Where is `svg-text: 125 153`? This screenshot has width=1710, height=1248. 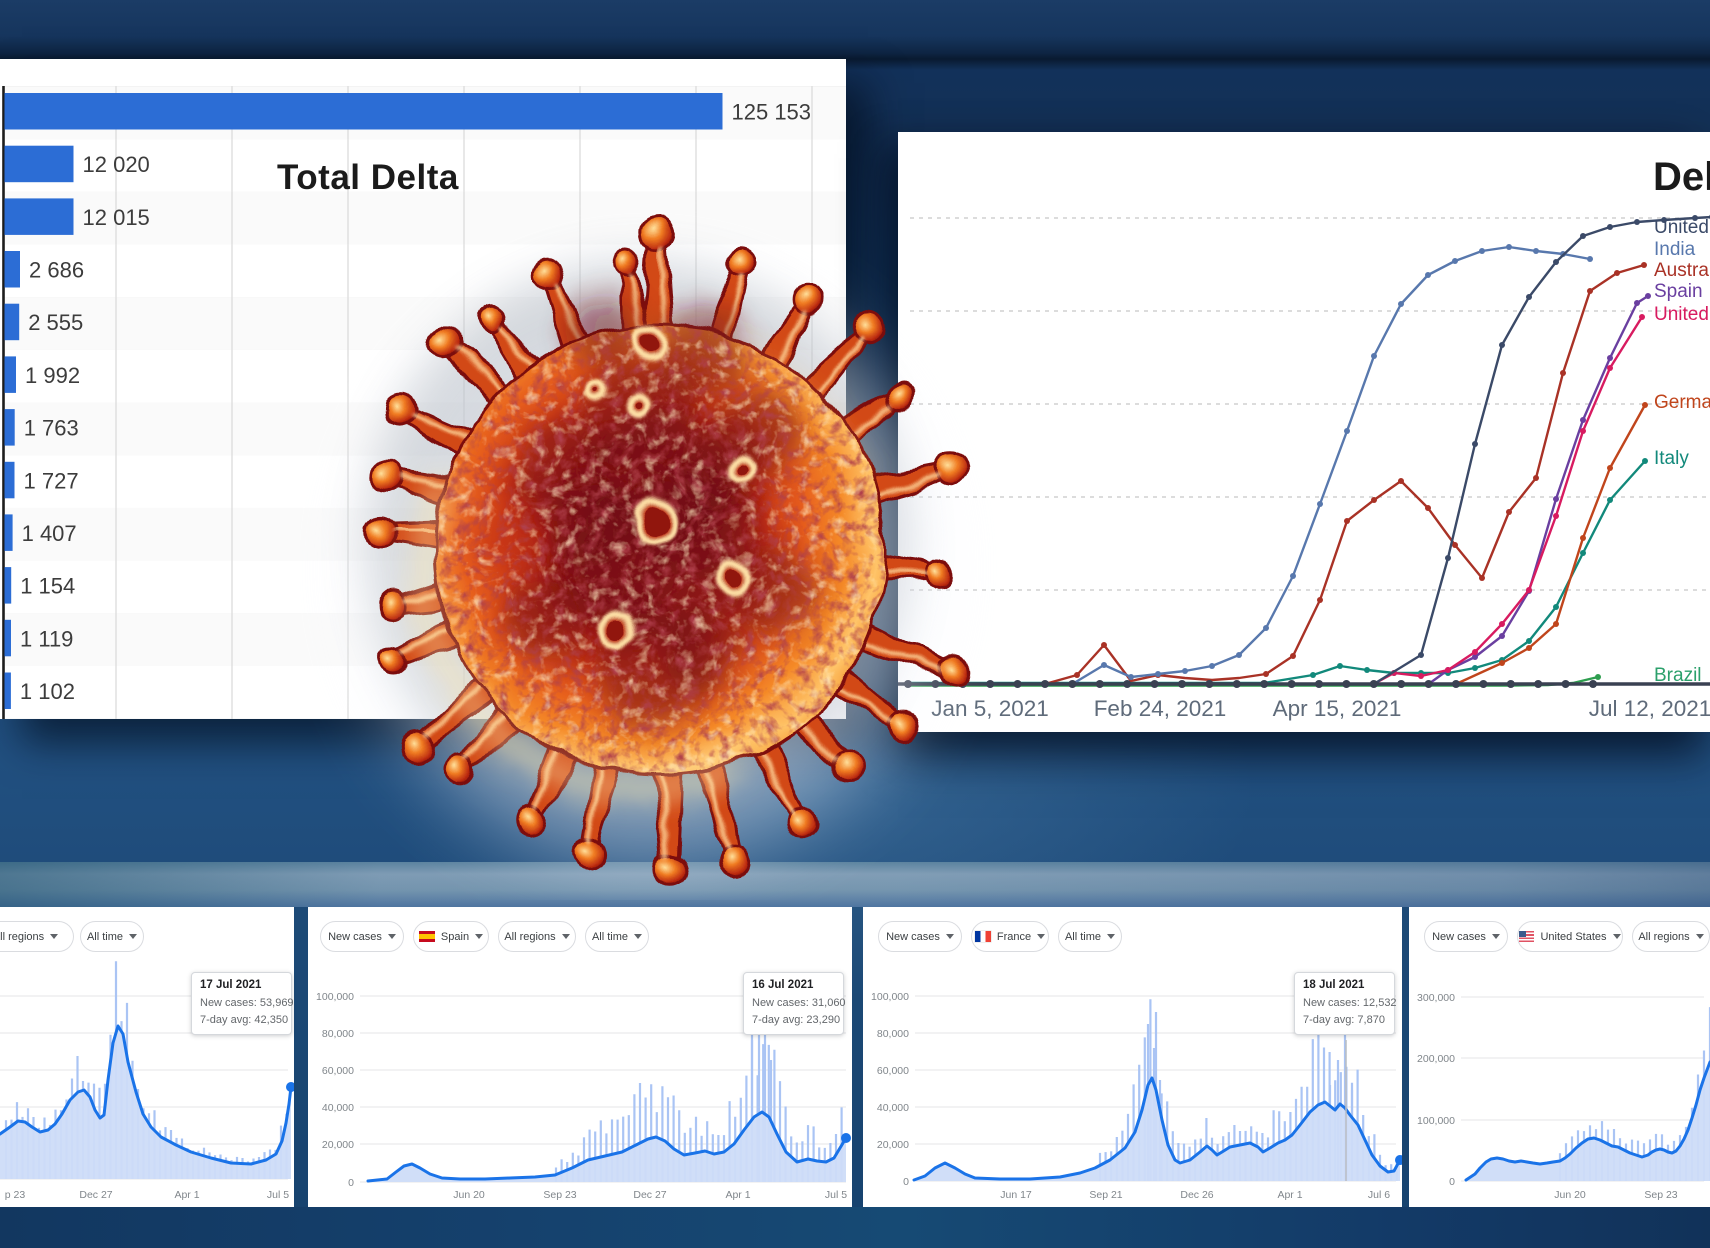
svg-text: 125 153 is located at coordinates (772, 112).